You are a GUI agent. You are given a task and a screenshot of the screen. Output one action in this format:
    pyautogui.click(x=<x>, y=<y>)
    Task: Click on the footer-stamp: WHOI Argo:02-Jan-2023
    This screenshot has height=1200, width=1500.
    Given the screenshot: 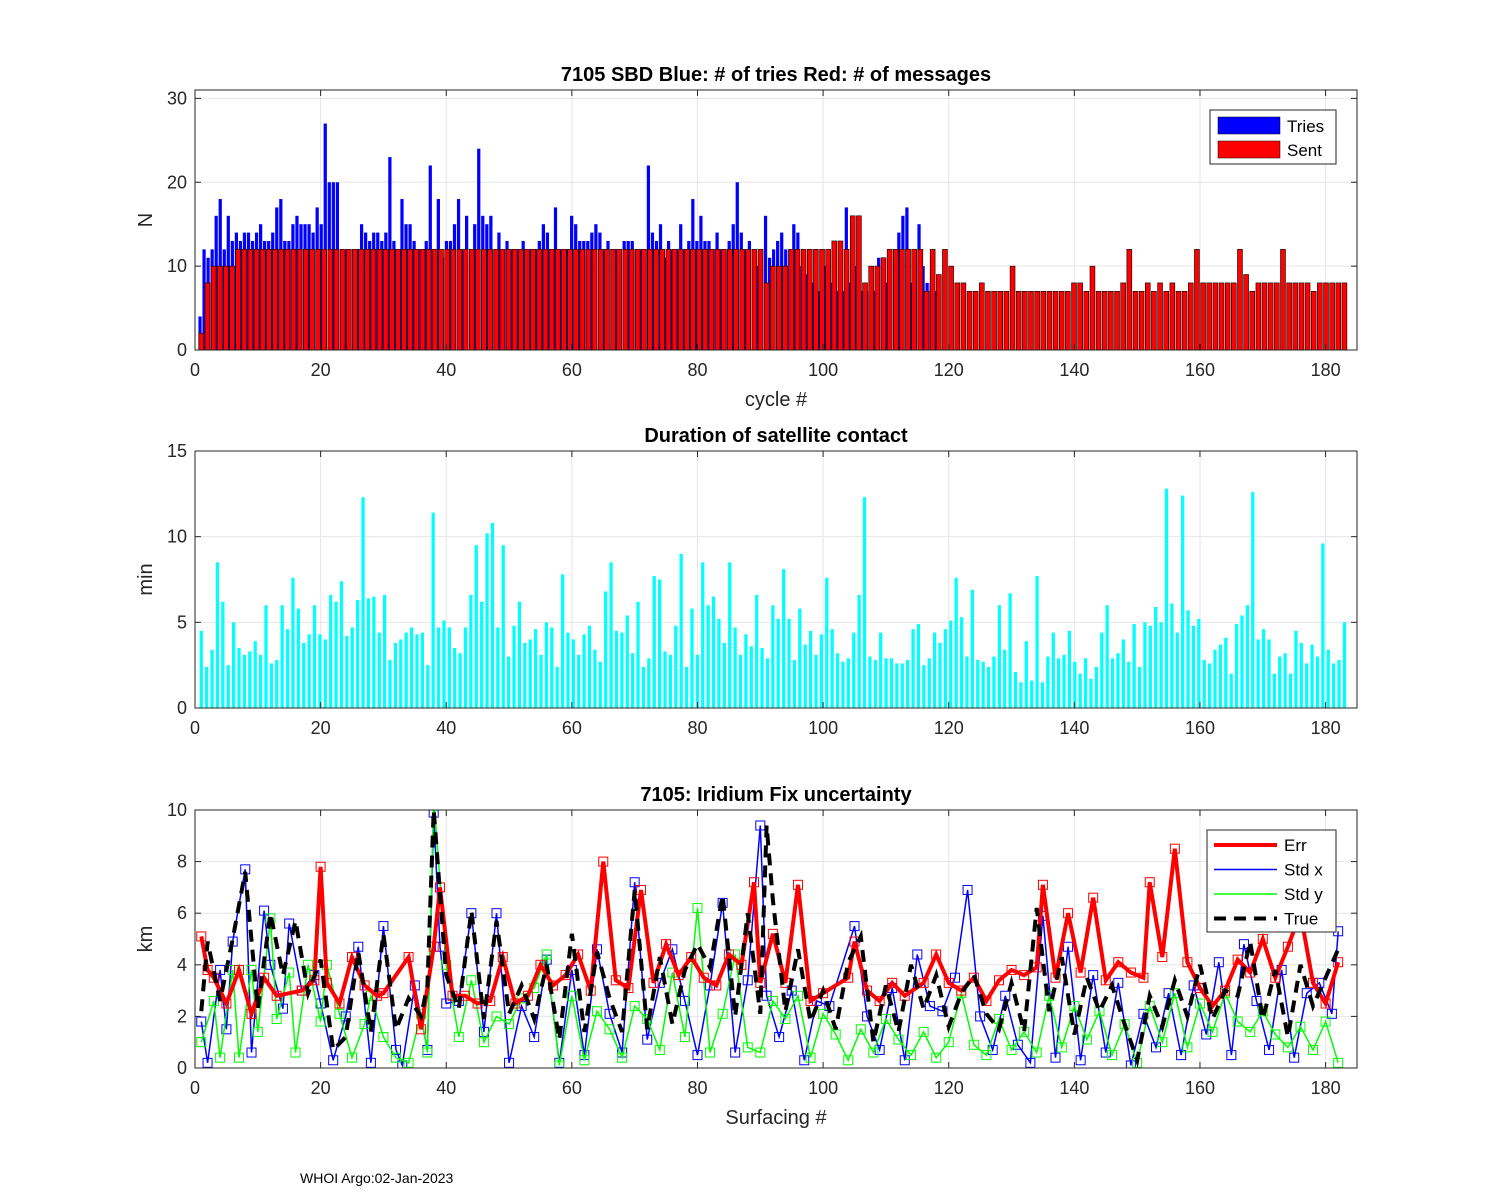 What is the action you would take?
    pyautogui.click(x=377, y=1178)
    